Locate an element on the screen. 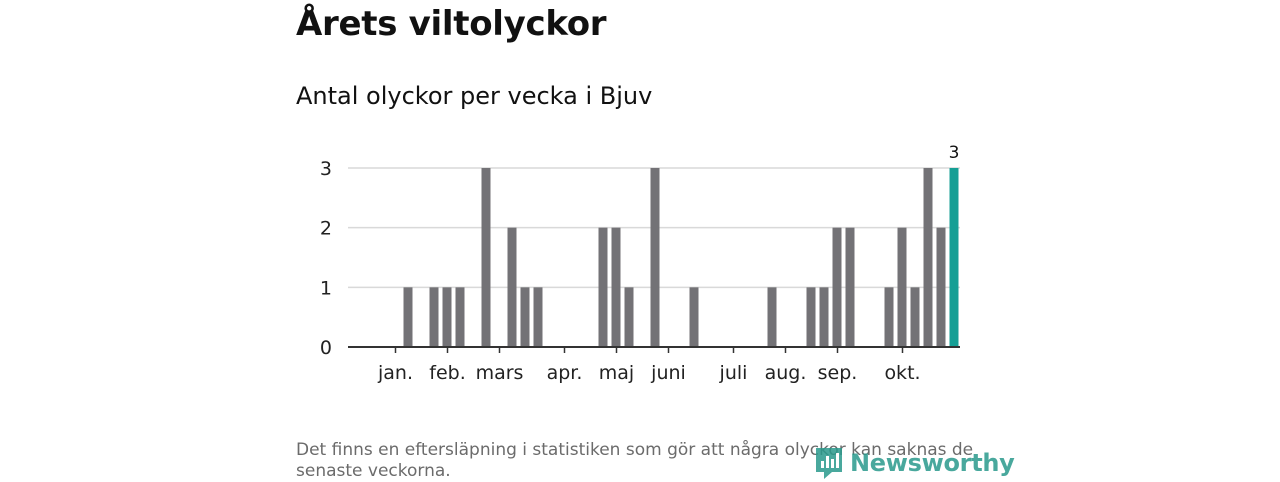  x-tick-label: aug. is located at coordinates (786, 373).